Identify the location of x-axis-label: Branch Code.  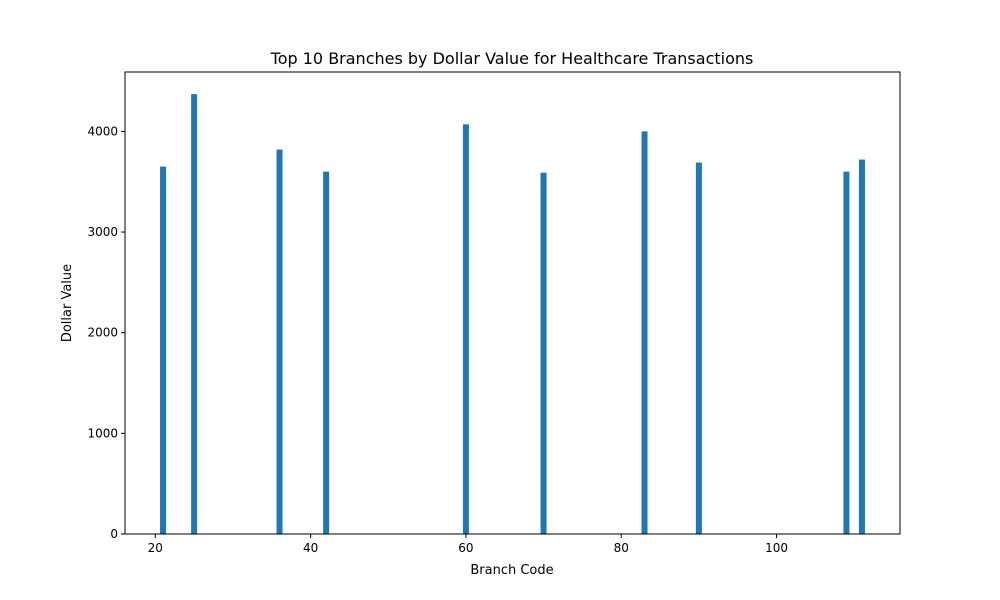
(511, 570).